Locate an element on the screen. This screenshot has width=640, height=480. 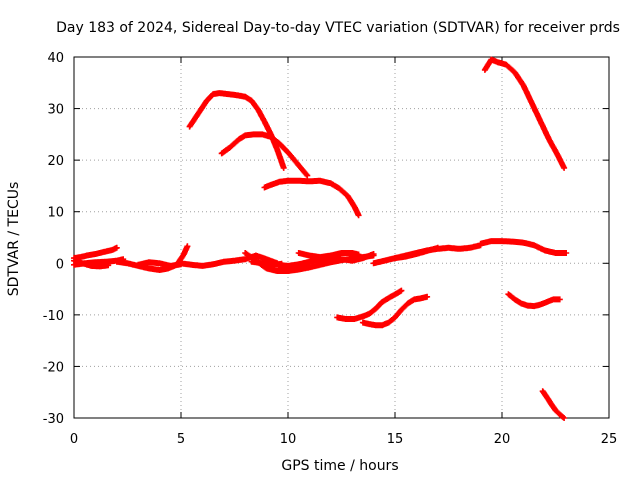
x-tick-label: 25 is located at coordinates (609, 439).